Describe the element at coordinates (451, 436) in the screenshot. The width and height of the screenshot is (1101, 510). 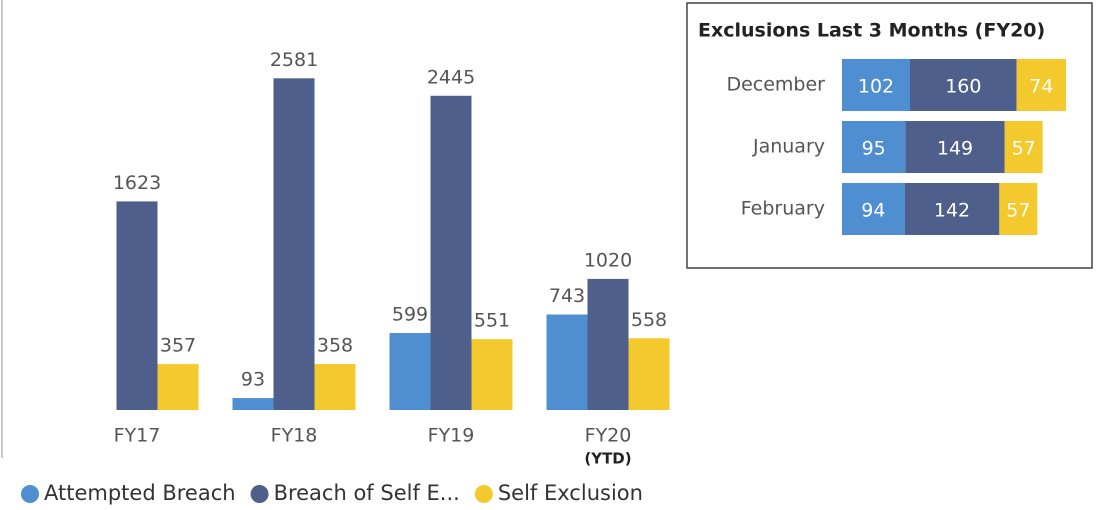
I see `x-tick-label: FY19` at that location.